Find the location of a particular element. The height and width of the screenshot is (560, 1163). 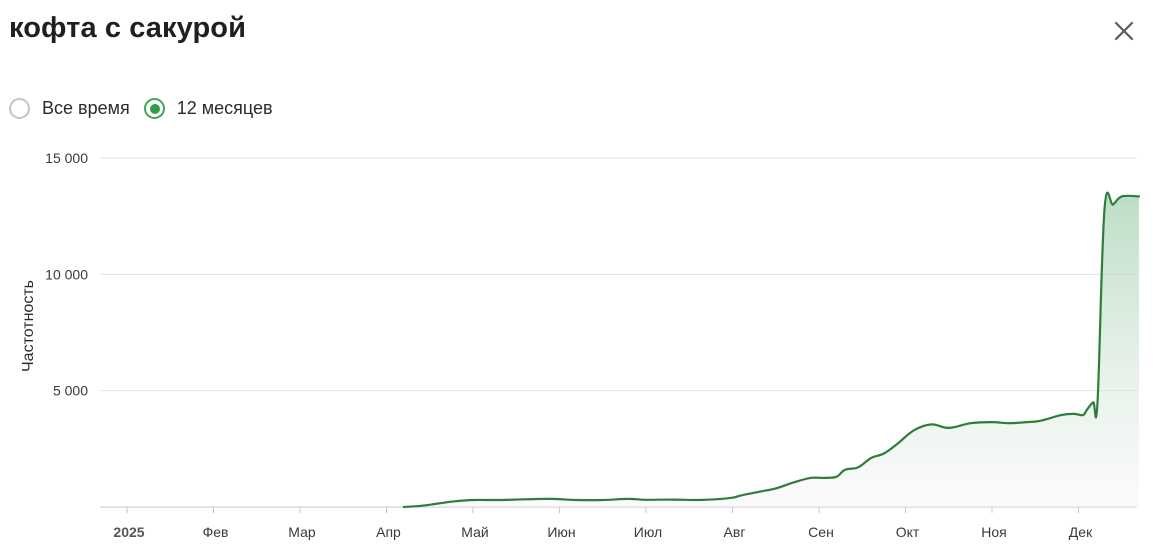

radio-12-months-circle is located at coordinates (154, 108).